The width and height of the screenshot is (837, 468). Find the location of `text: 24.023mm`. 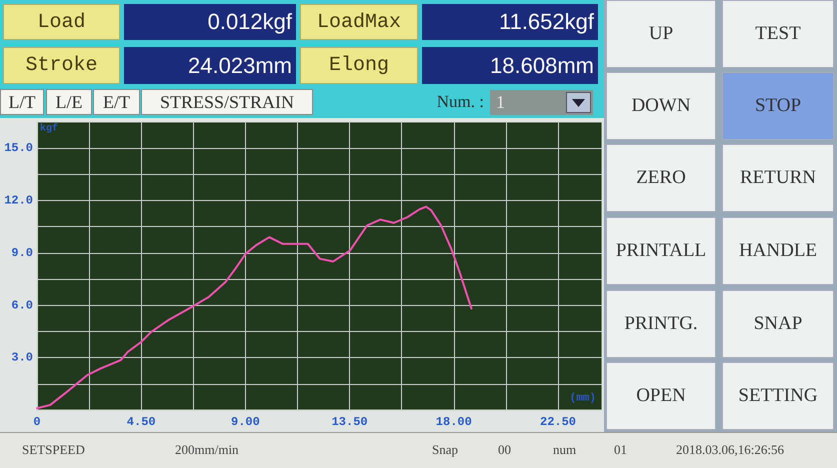

text: 24.023mm is located at coordinates (210, 65).